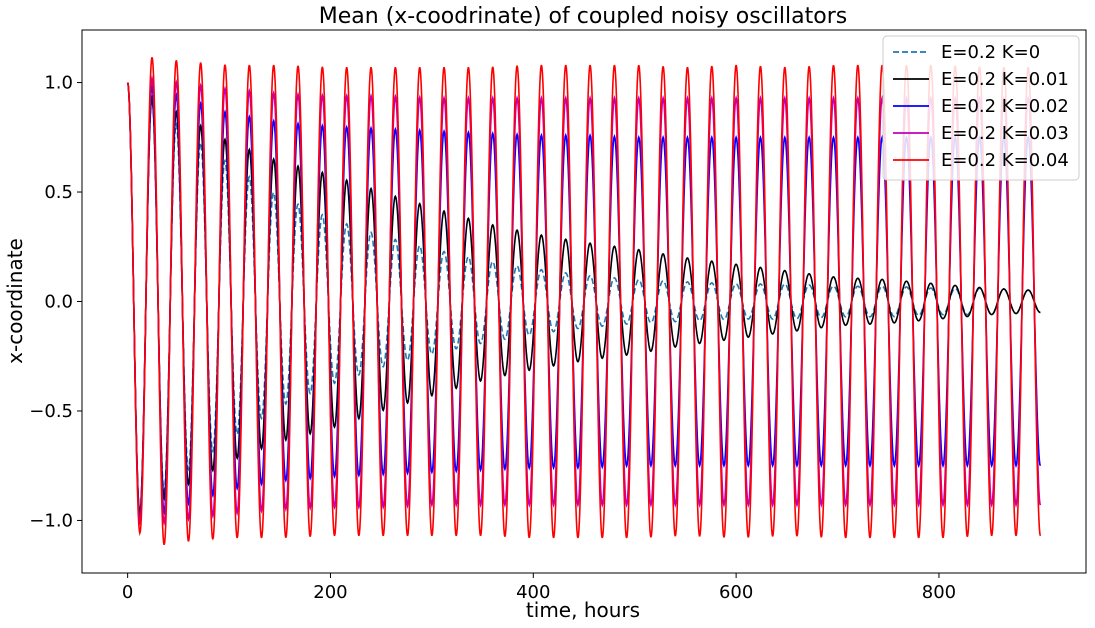 The image size is (1095, 628). What do you see at coordinates (736, 592) in the screenshot?
I see `x-tick-label: 600` at bounding box center [736, 592].